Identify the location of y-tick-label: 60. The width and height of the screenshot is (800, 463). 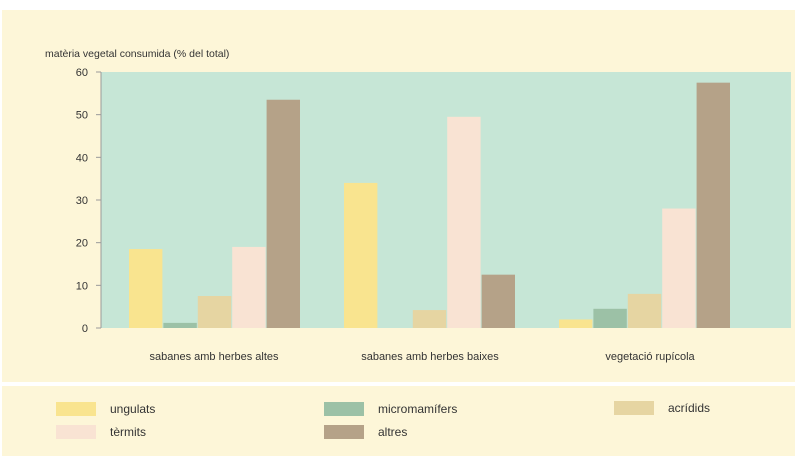
(82, 73).